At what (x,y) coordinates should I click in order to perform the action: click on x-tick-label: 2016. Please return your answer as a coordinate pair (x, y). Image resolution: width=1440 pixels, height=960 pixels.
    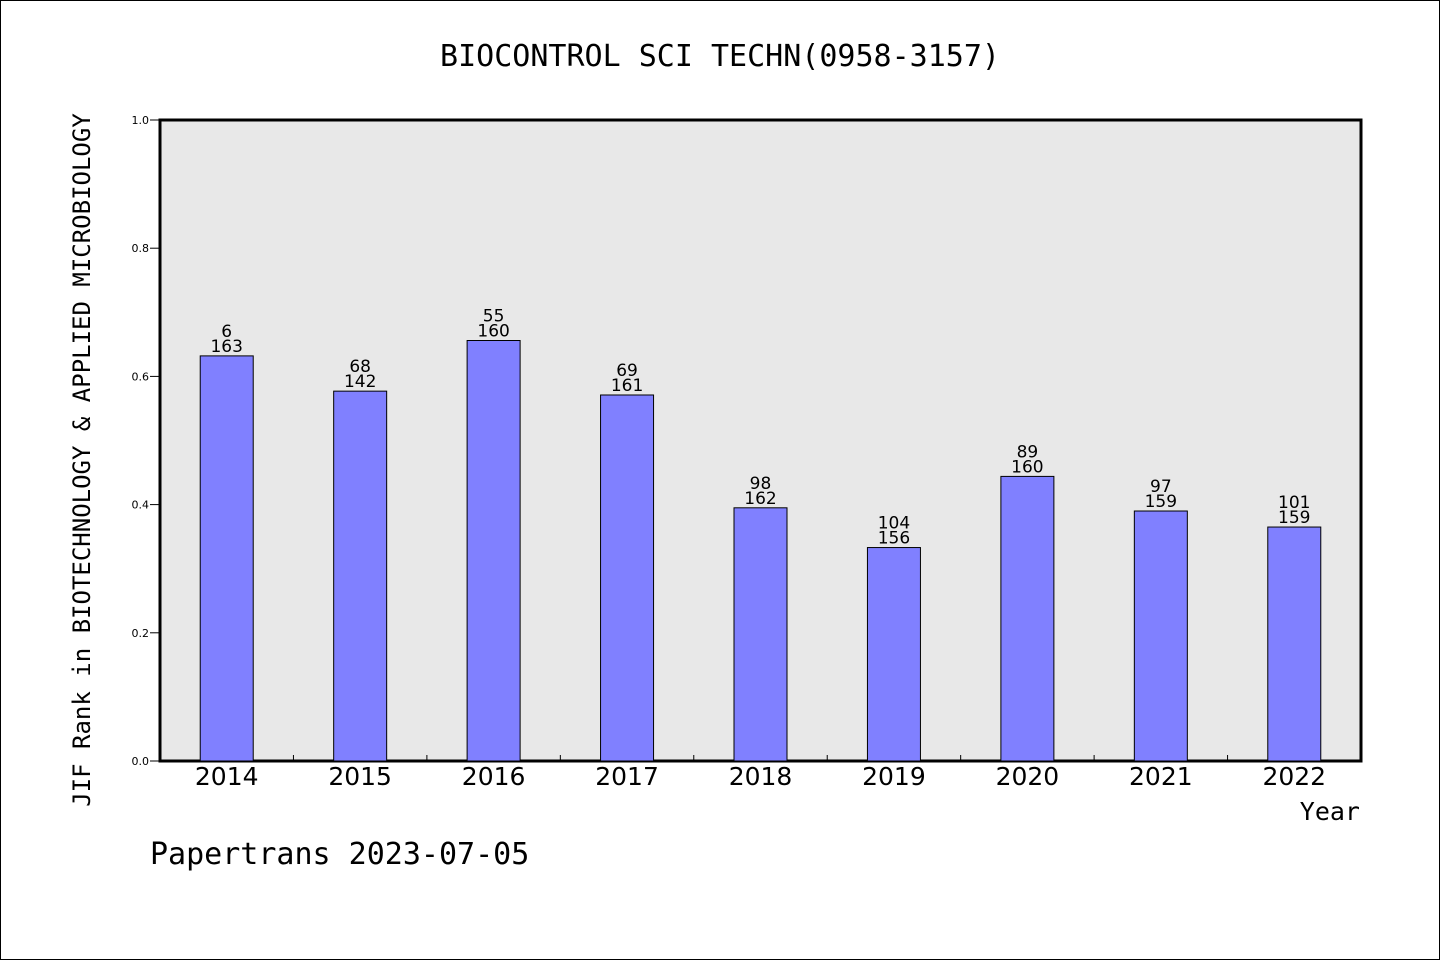
    Looking at the image, I should click on (494, 776).